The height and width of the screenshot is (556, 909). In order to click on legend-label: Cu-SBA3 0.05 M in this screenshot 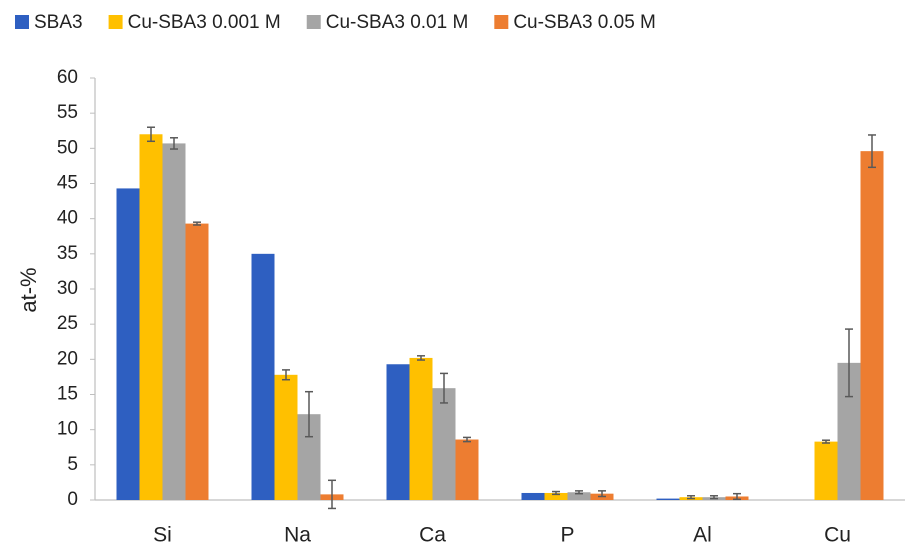, I will do `click(584, 22)`.